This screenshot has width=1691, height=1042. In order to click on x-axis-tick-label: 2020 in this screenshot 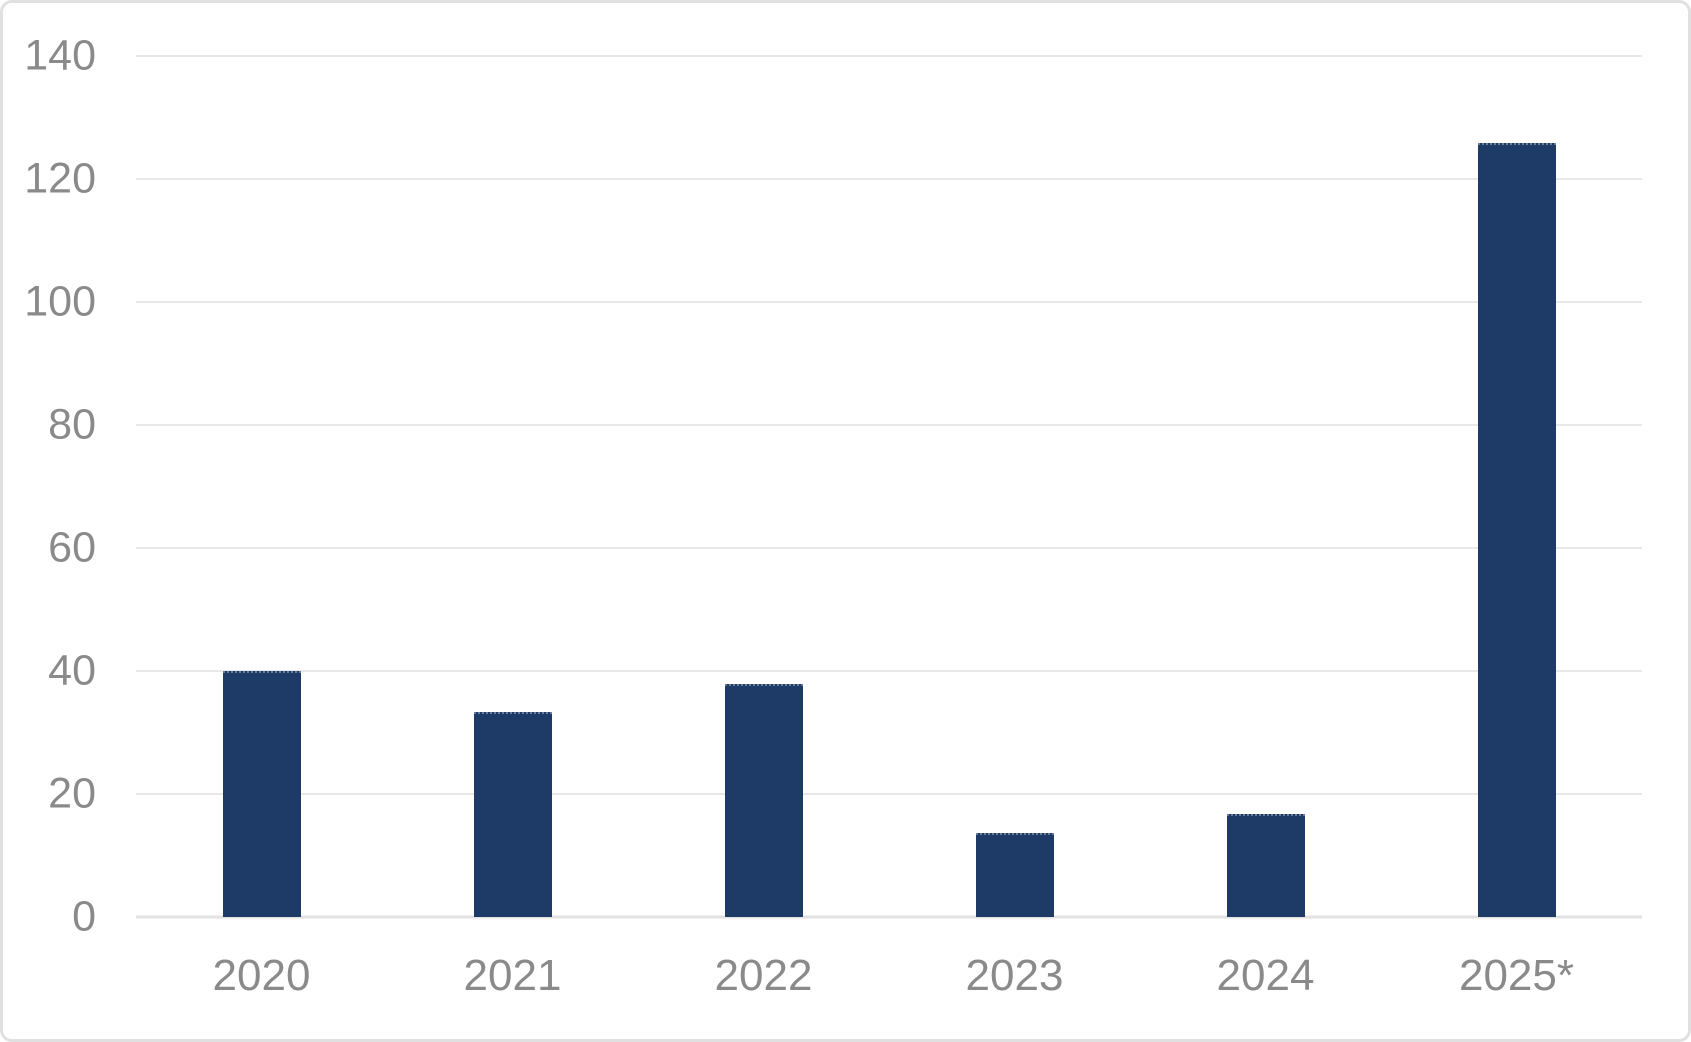, I will do `click(261, 975)`.